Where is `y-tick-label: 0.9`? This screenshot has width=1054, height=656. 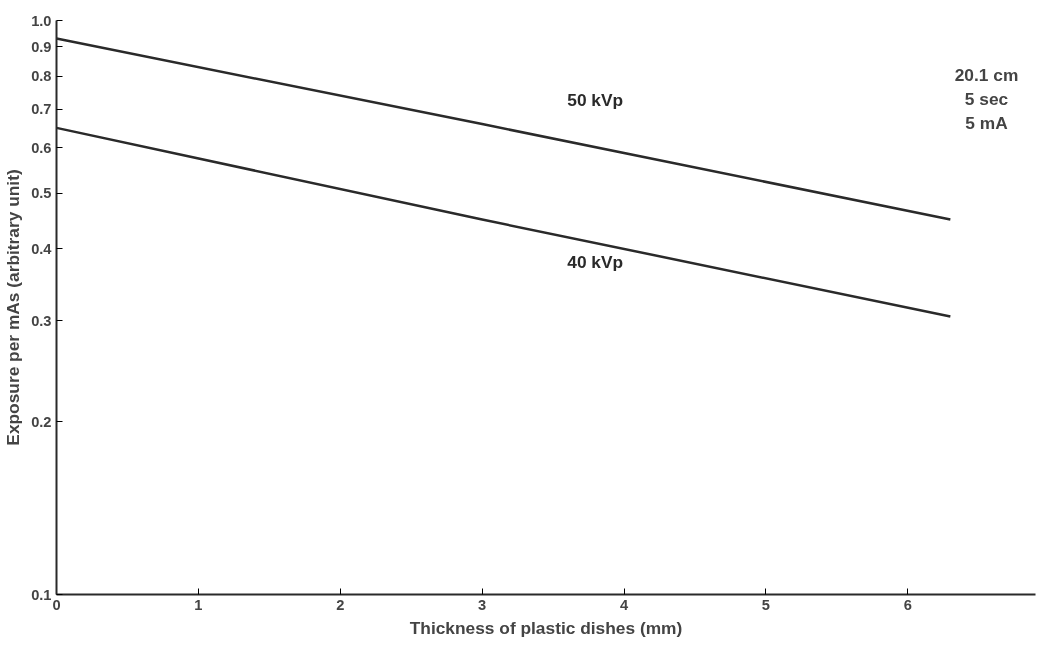
y-tick-label: 0.9 is located at coordinates (41, 46).